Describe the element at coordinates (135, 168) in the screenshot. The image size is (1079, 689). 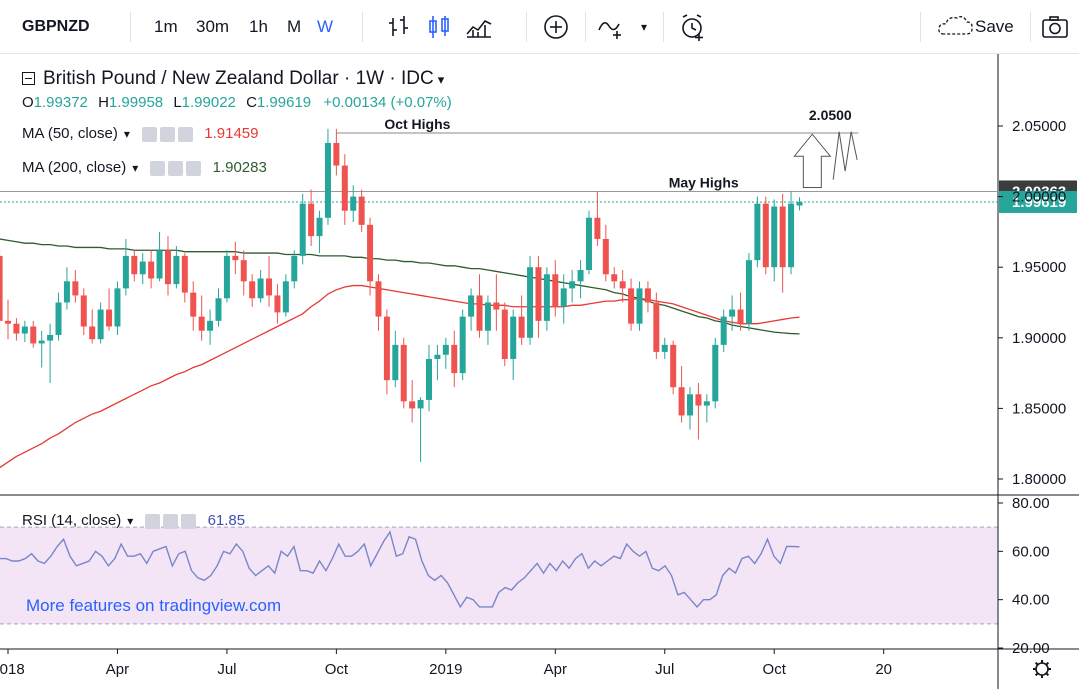
I see `ma200-chevron-icon: ▾` at that location.